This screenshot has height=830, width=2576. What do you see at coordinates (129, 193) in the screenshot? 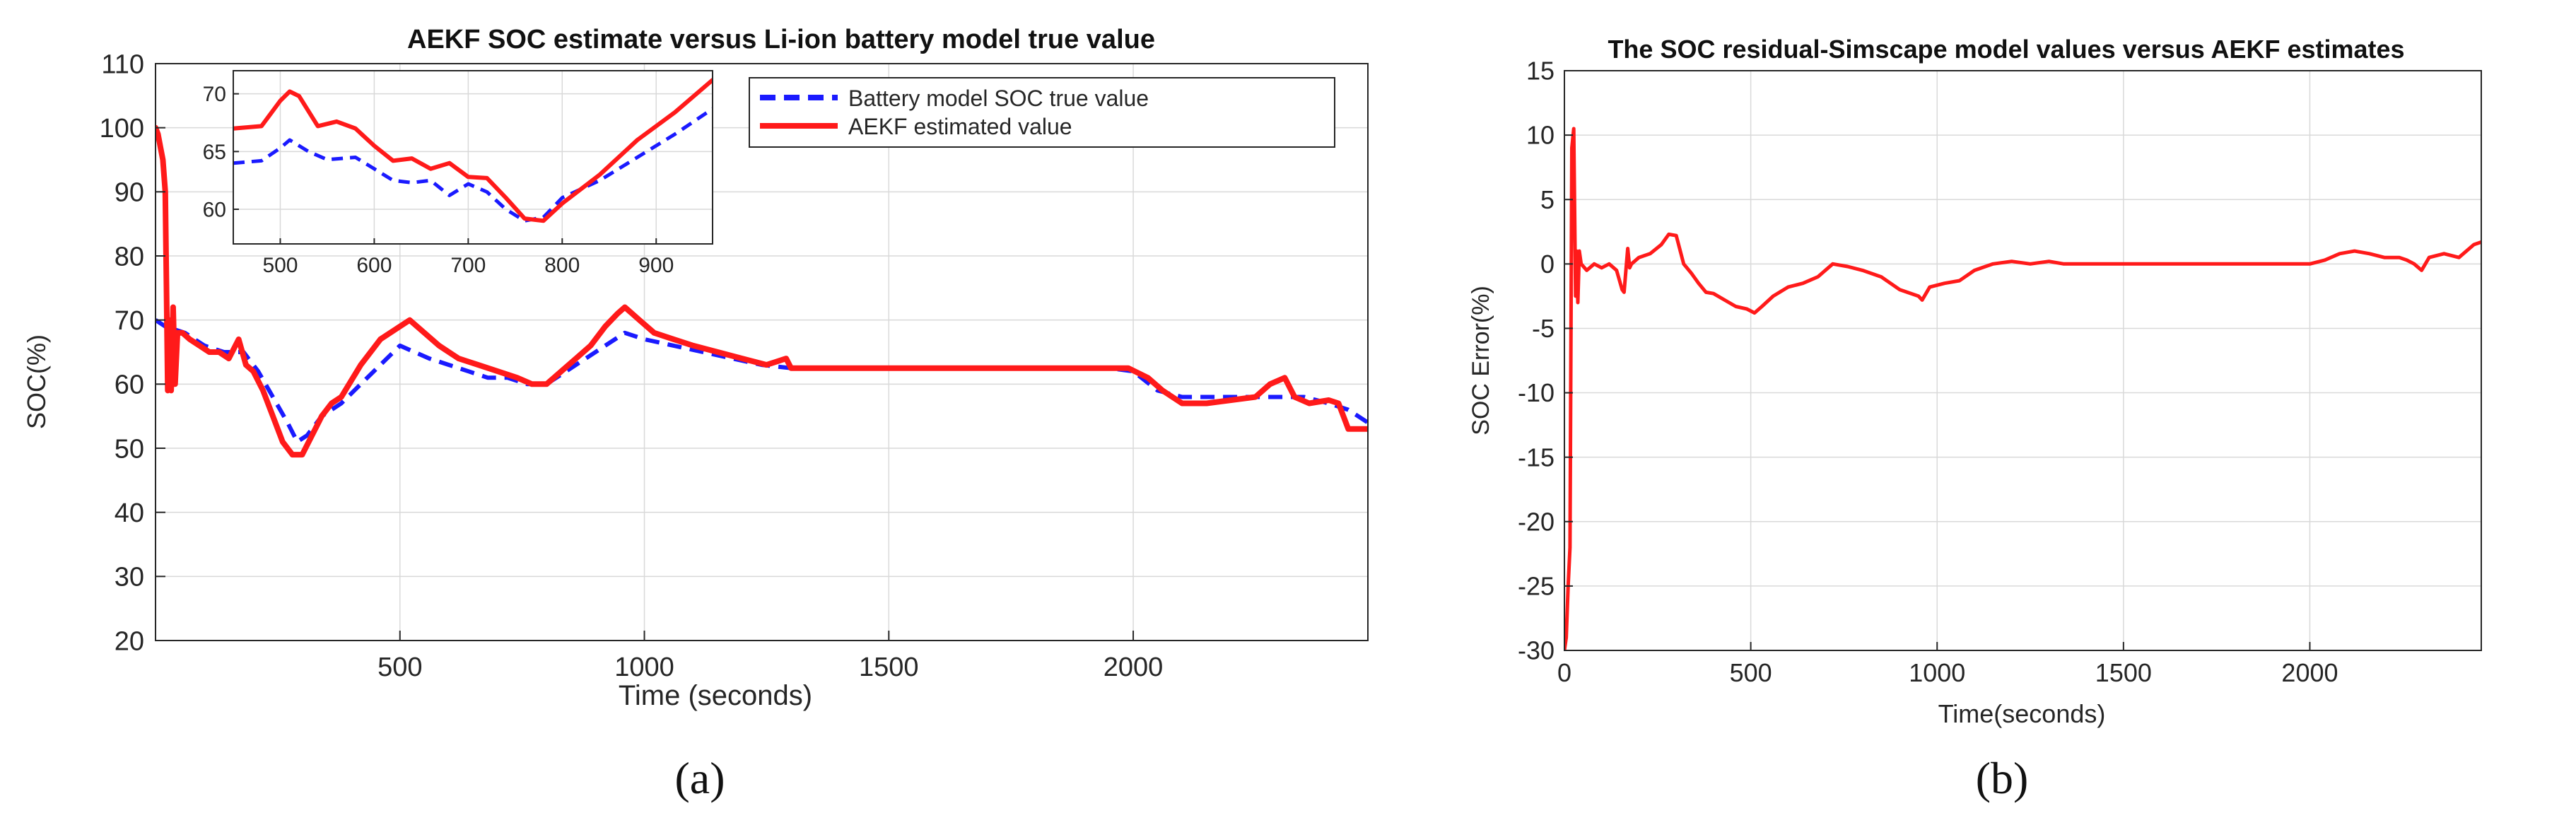
I see `chart-a-ytick-label: 90` at bounding box center [129, 193].